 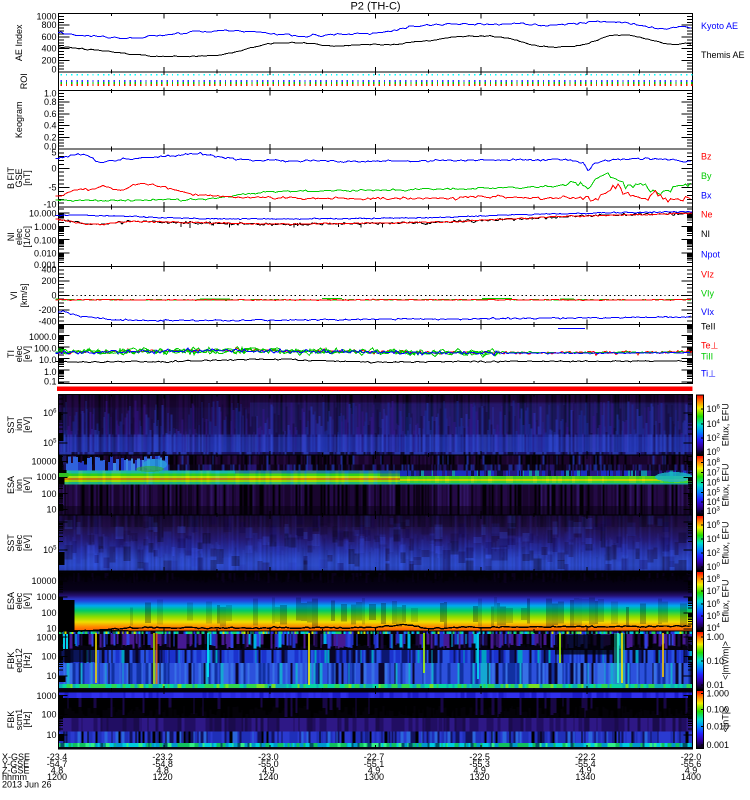 What do you see at coordinates (708, 374) in the screenshot?
I see `svg-text: Ti⊥` at bounding box center [708, 374].